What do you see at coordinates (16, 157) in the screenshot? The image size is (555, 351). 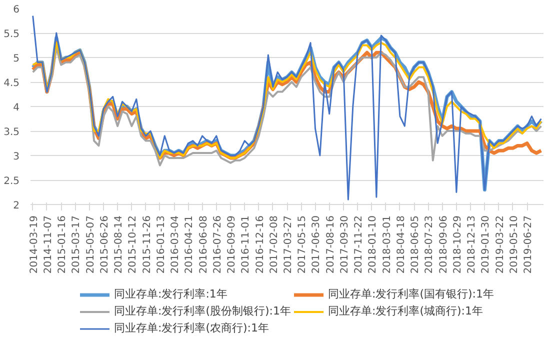 I see `y-tick-label: 3` at bounding box center [16, 157].